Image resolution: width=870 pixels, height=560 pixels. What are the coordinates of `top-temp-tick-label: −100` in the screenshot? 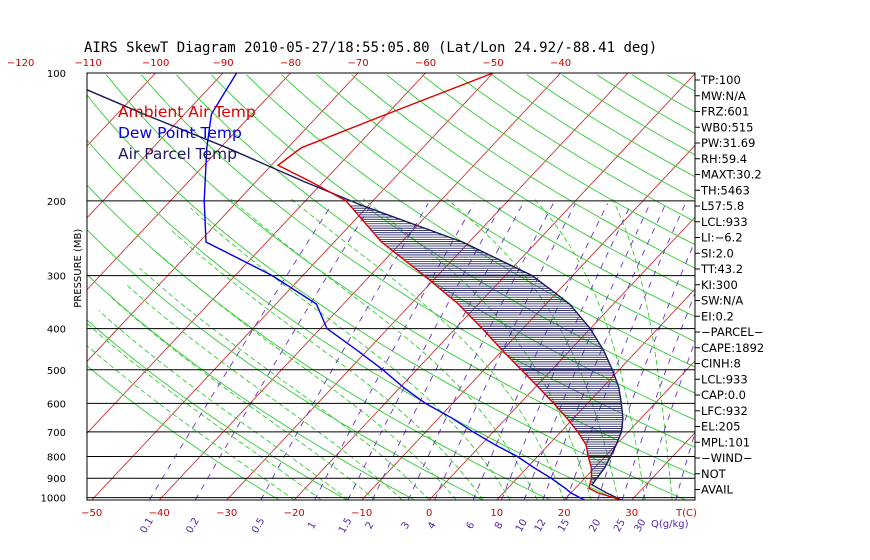 It's located at (155, 63).